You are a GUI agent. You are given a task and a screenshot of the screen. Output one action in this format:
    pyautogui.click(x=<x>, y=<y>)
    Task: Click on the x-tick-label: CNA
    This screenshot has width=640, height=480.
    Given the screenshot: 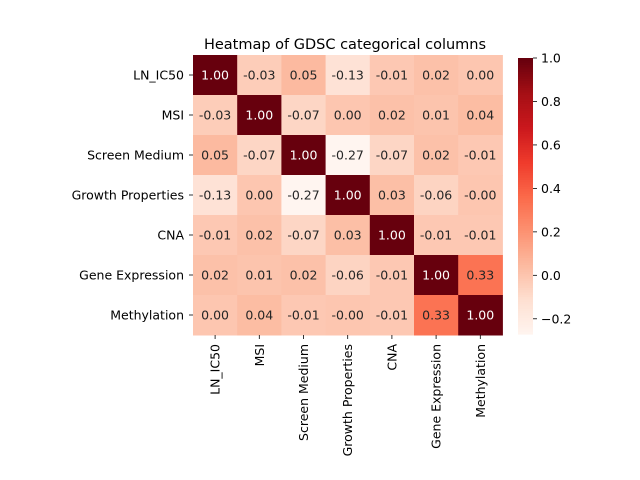 What is the action you would take?
    pyautogui.click(x=391, y=357)
    